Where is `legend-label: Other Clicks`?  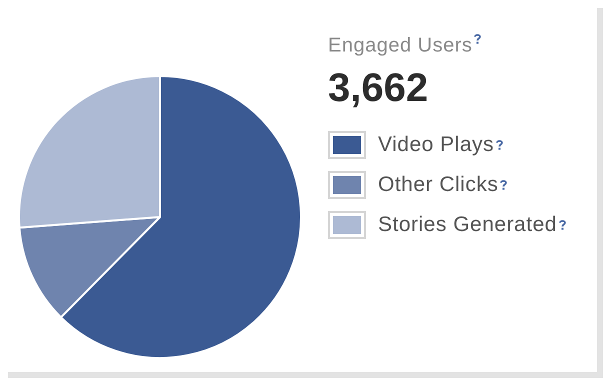
legend-label: Other Clicks is located at coordinates (438, 184).